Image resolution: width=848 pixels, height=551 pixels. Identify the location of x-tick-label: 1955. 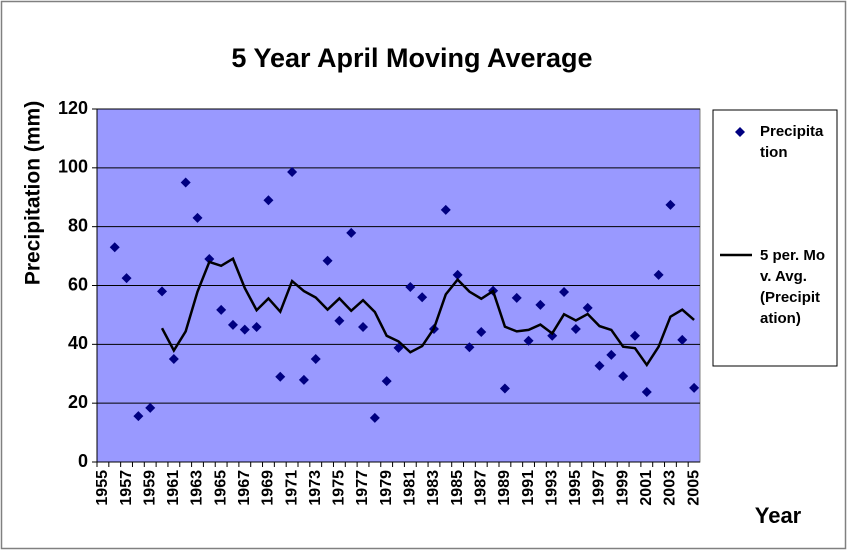
(102, 488).